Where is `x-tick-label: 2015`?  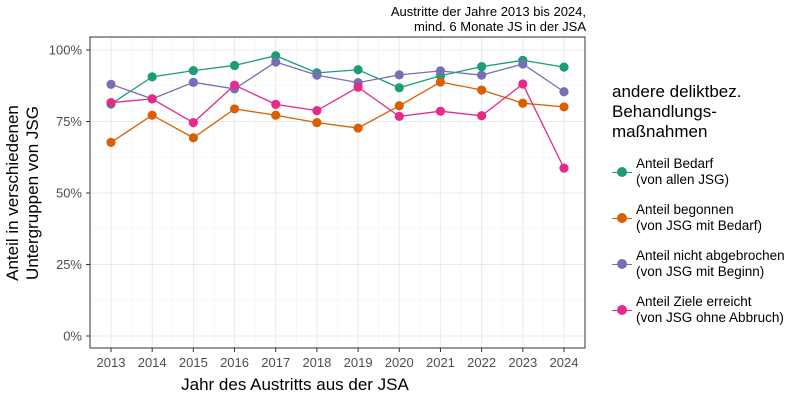 x-tick-label: 2015 is located at coordinates (193, 362).